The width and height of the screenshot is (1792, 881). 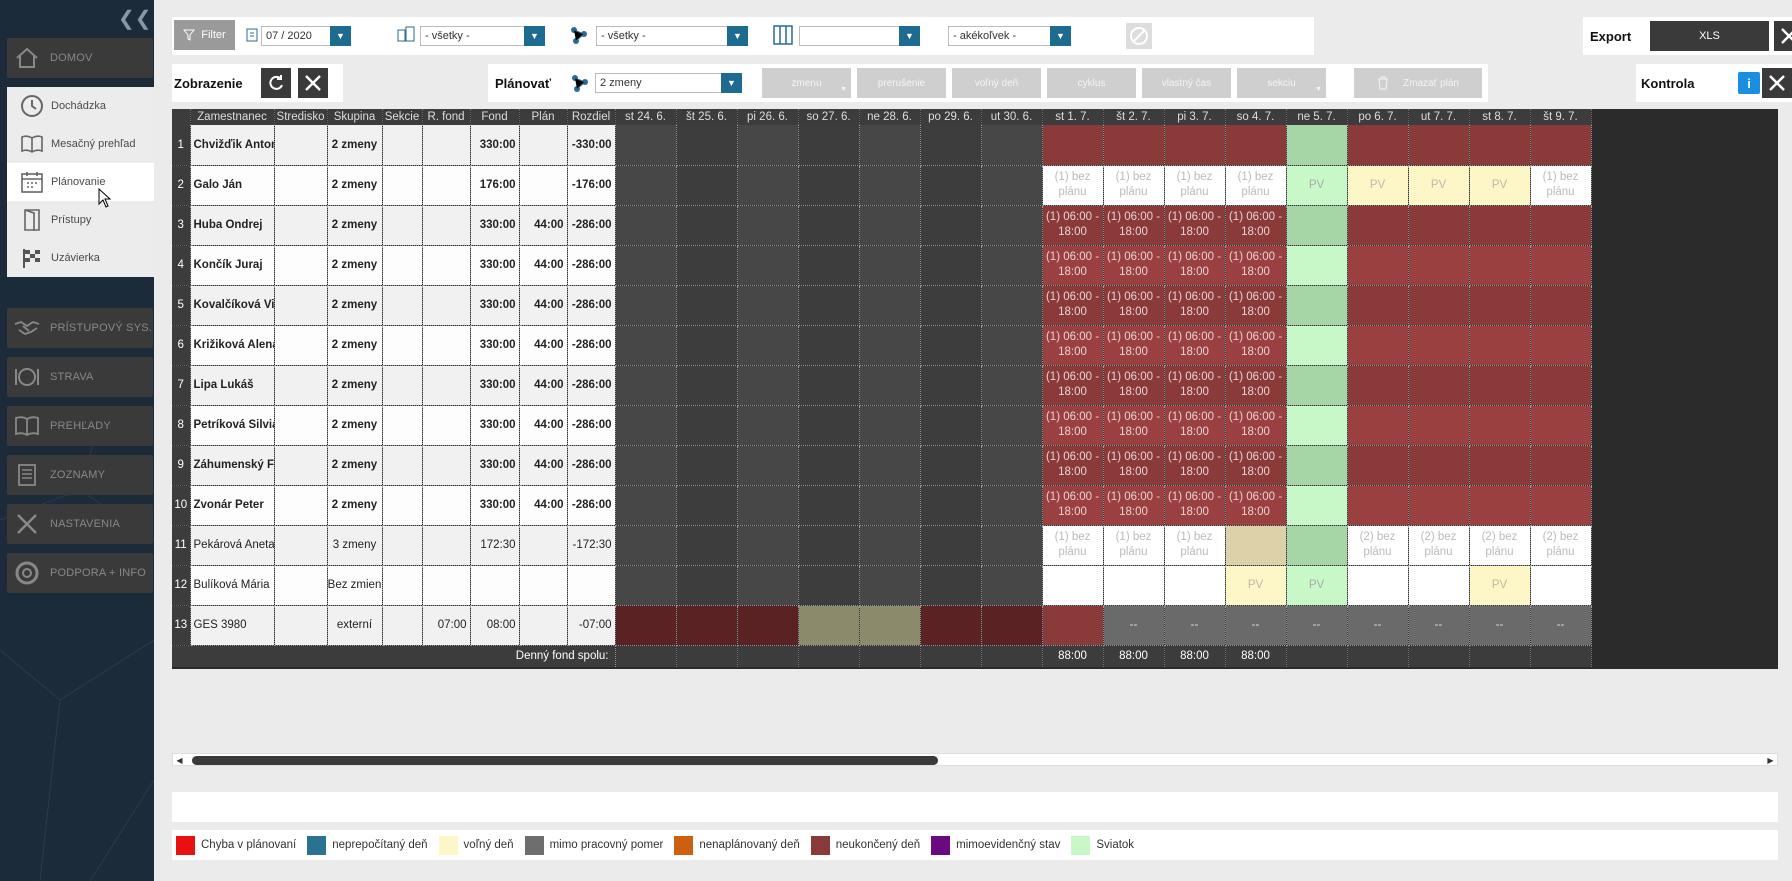 I want to click on control-settings-button, so click(x=1777, y=83).